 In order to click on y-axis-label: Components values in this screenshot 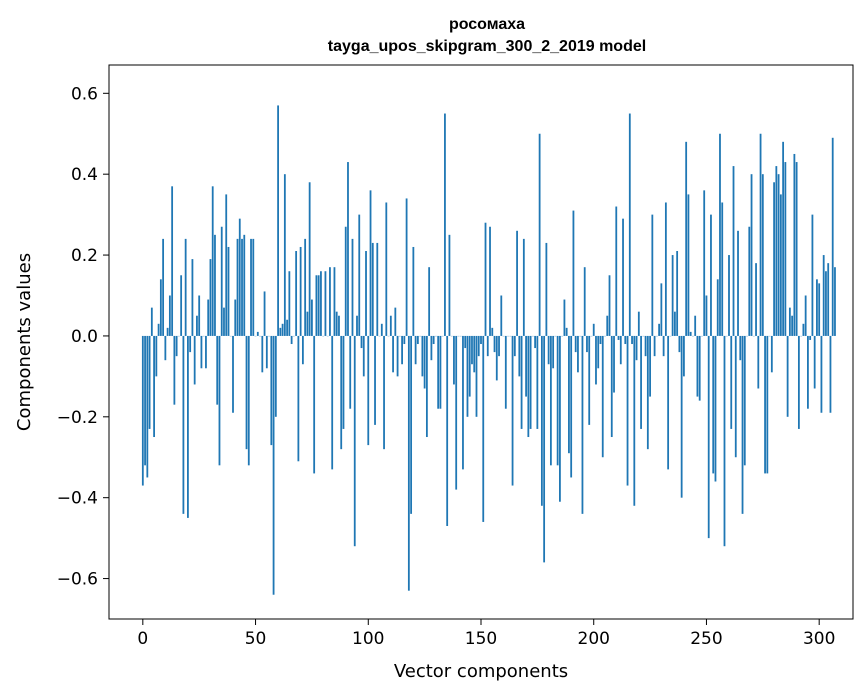, I will do `click(24, 342)`.